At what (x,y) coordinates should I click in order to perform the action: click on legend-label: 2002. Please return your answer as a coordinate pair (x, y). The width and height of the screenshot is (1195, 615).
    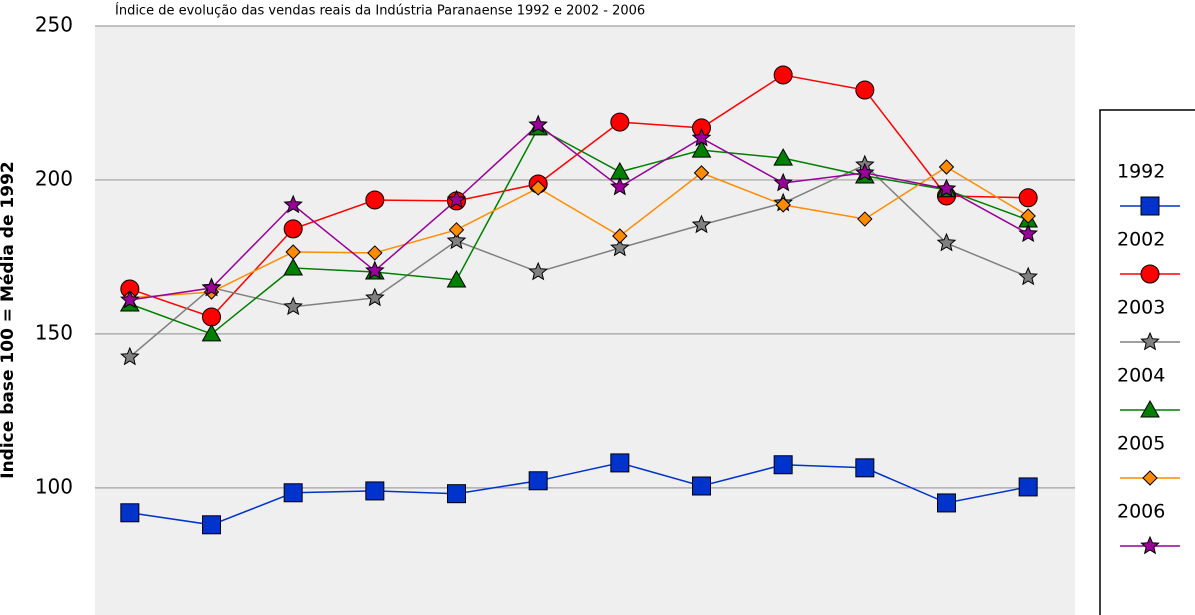
    Looking at the image, I should click on (1141, 240).